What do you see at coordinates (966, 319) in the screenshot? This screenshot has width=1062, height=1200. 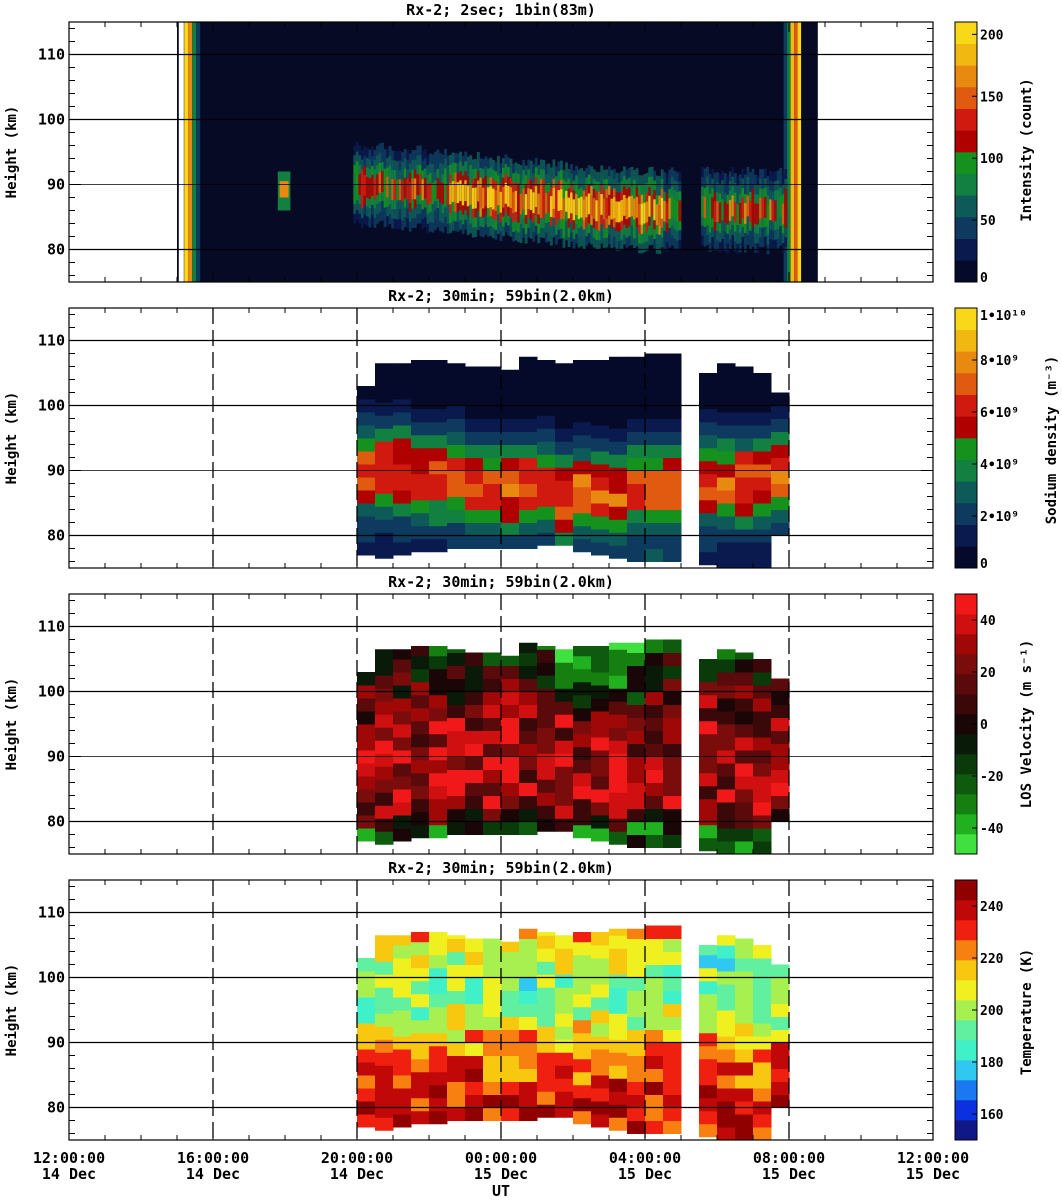 I see `colorbar-2-swatch` at bounding box center [966, 319].